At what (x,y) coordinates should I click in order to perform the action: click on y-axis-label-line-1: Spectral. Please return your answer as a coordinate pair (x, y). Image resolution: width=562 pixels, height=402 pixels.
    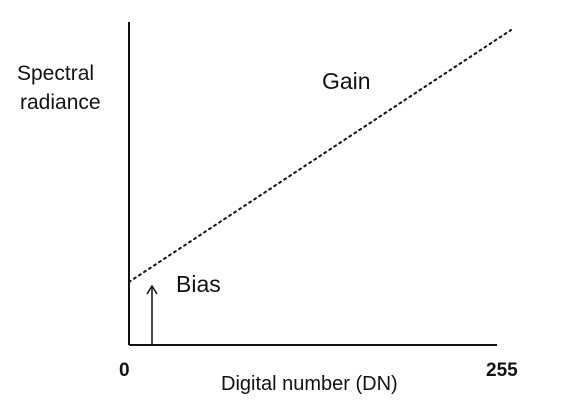
    Looking at the image, I should click on (55, 73).